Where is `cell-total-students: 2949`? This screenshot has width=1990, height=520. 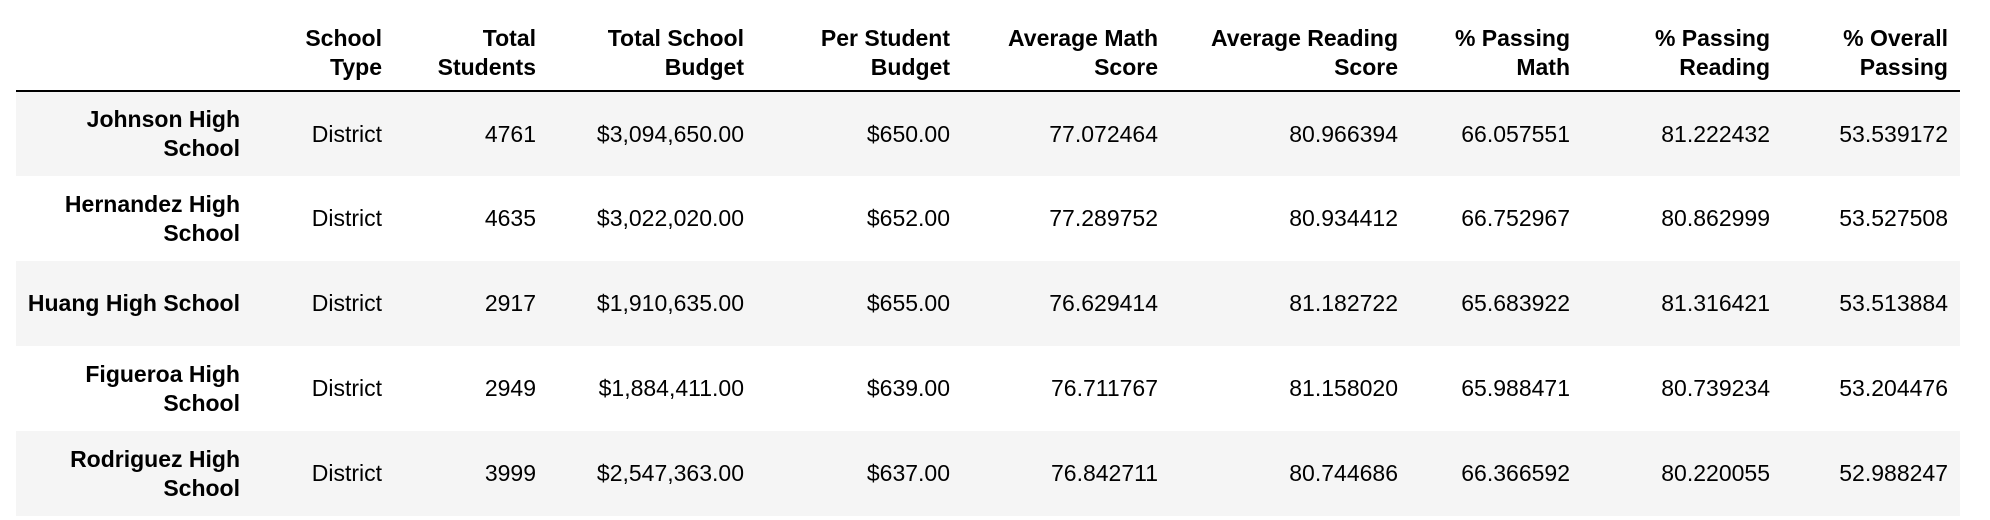
cell-total-students: 2949 is located at coordinates (510, 388).